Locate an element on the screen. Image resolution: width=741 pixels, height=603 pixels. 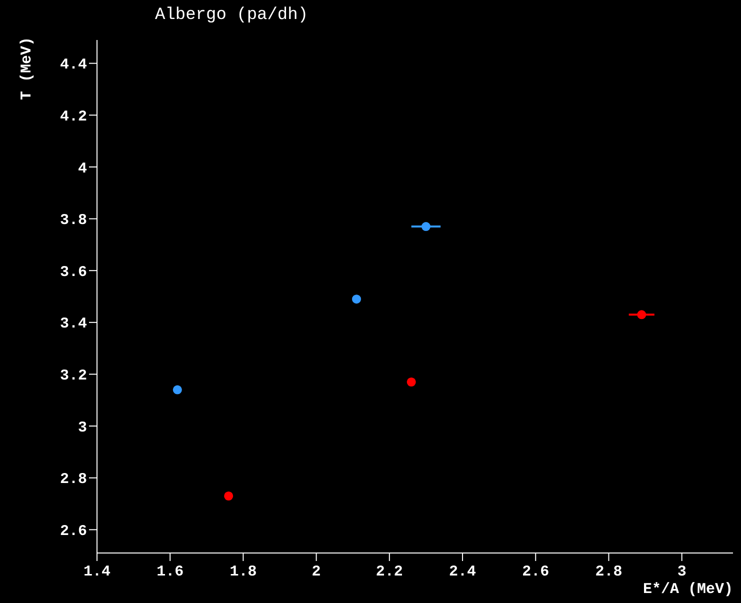
y-tick-label: 3 is located at coordinates (82, 427).